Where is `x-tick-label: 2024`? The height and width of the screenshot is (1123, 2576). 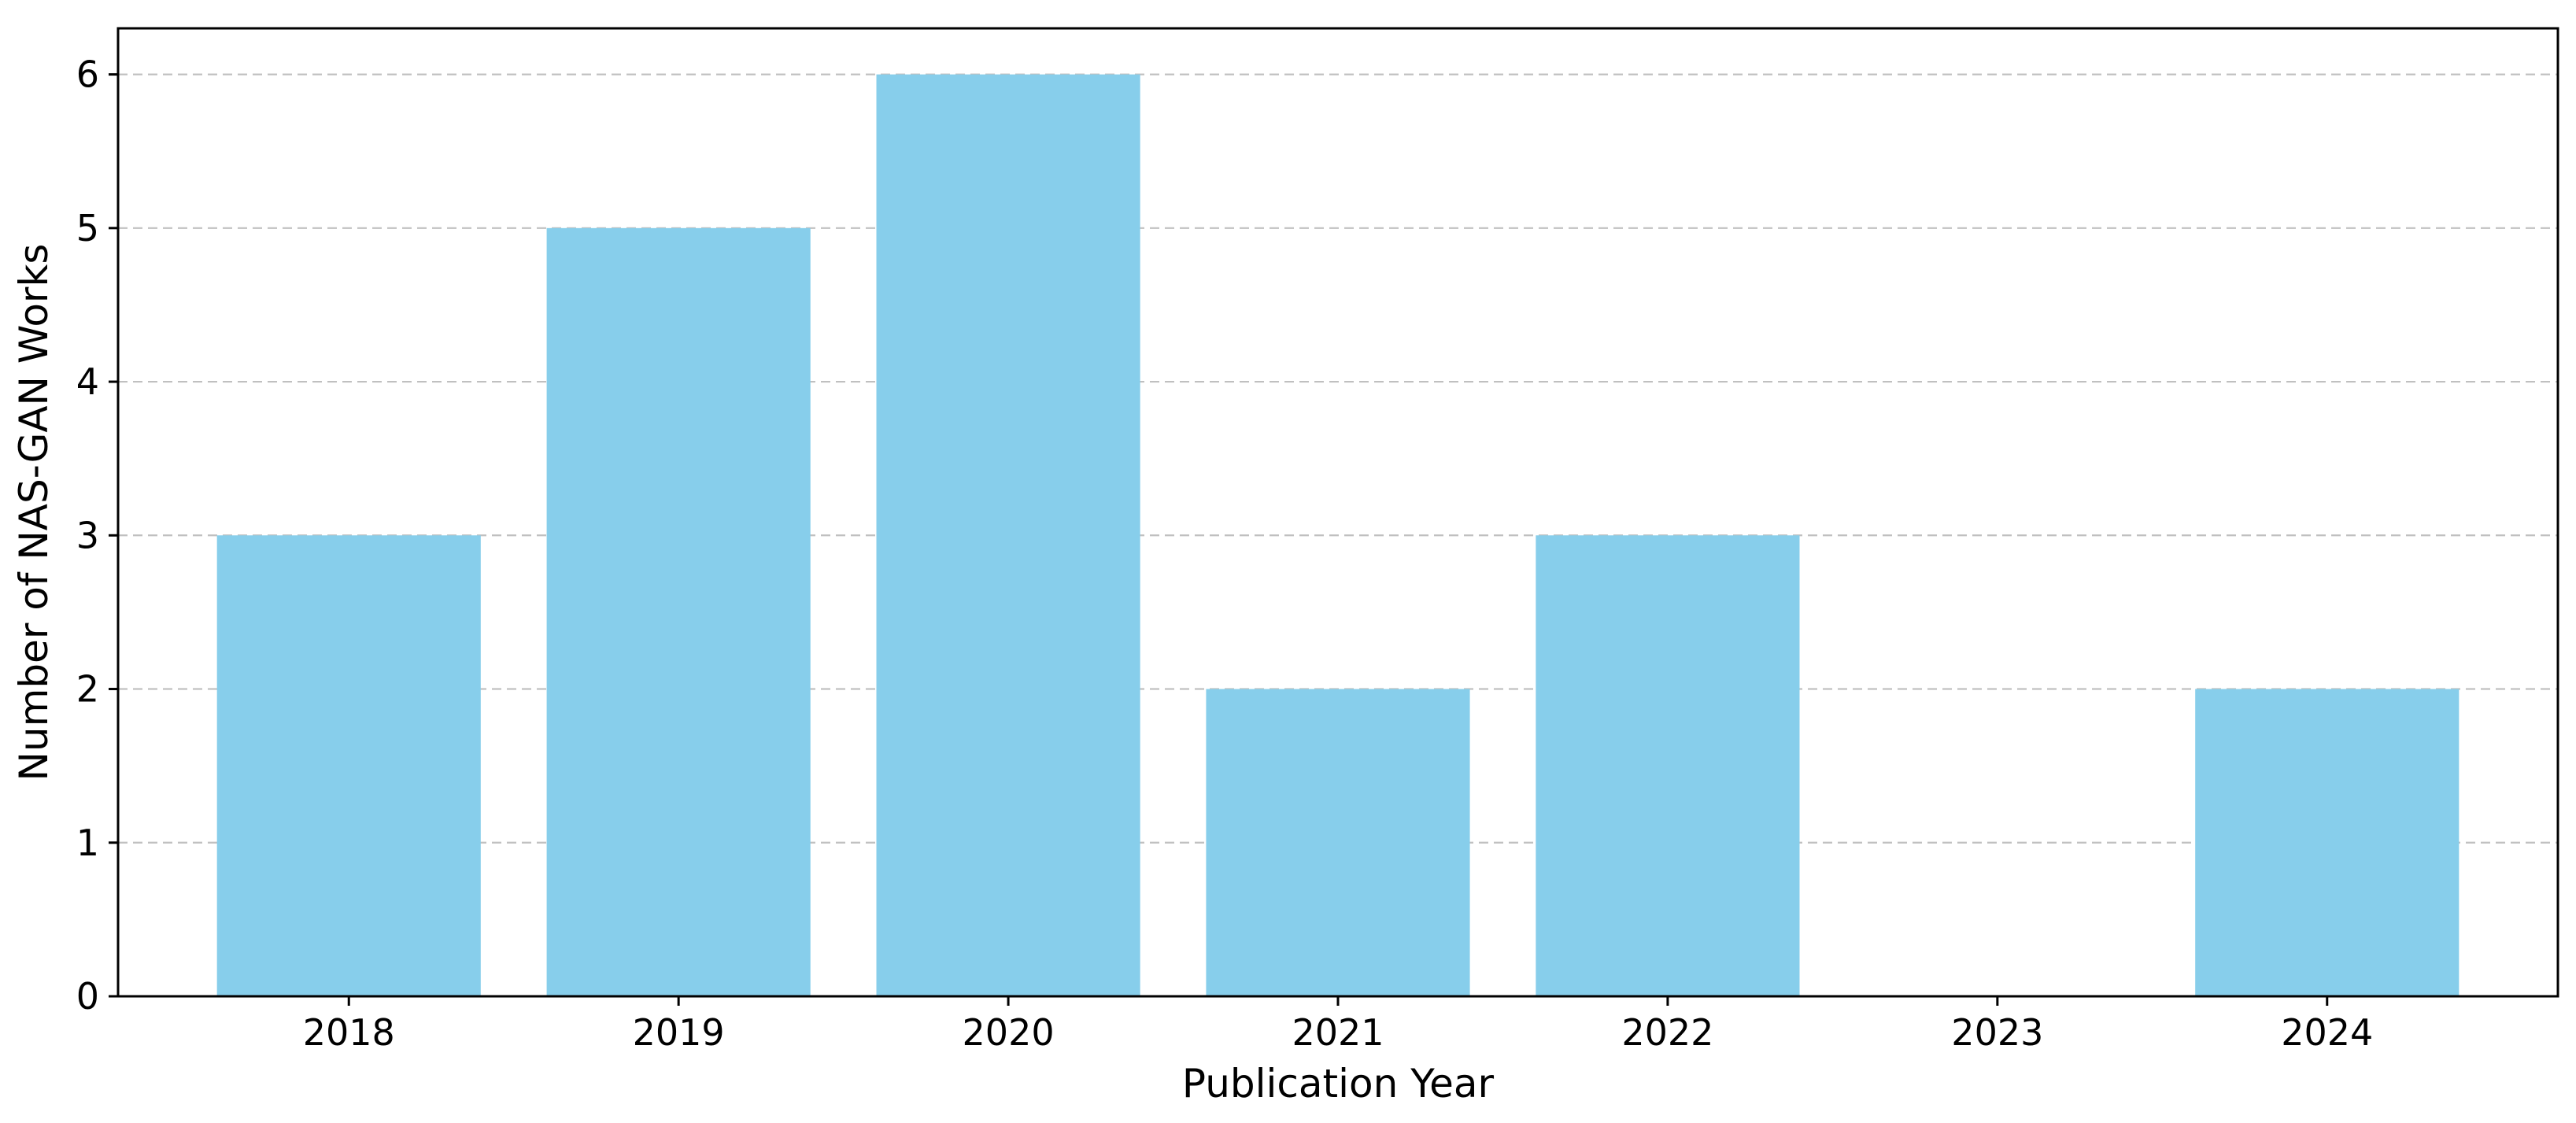
x-tick-label: 2024 is located at coordinates (2327, 1032).